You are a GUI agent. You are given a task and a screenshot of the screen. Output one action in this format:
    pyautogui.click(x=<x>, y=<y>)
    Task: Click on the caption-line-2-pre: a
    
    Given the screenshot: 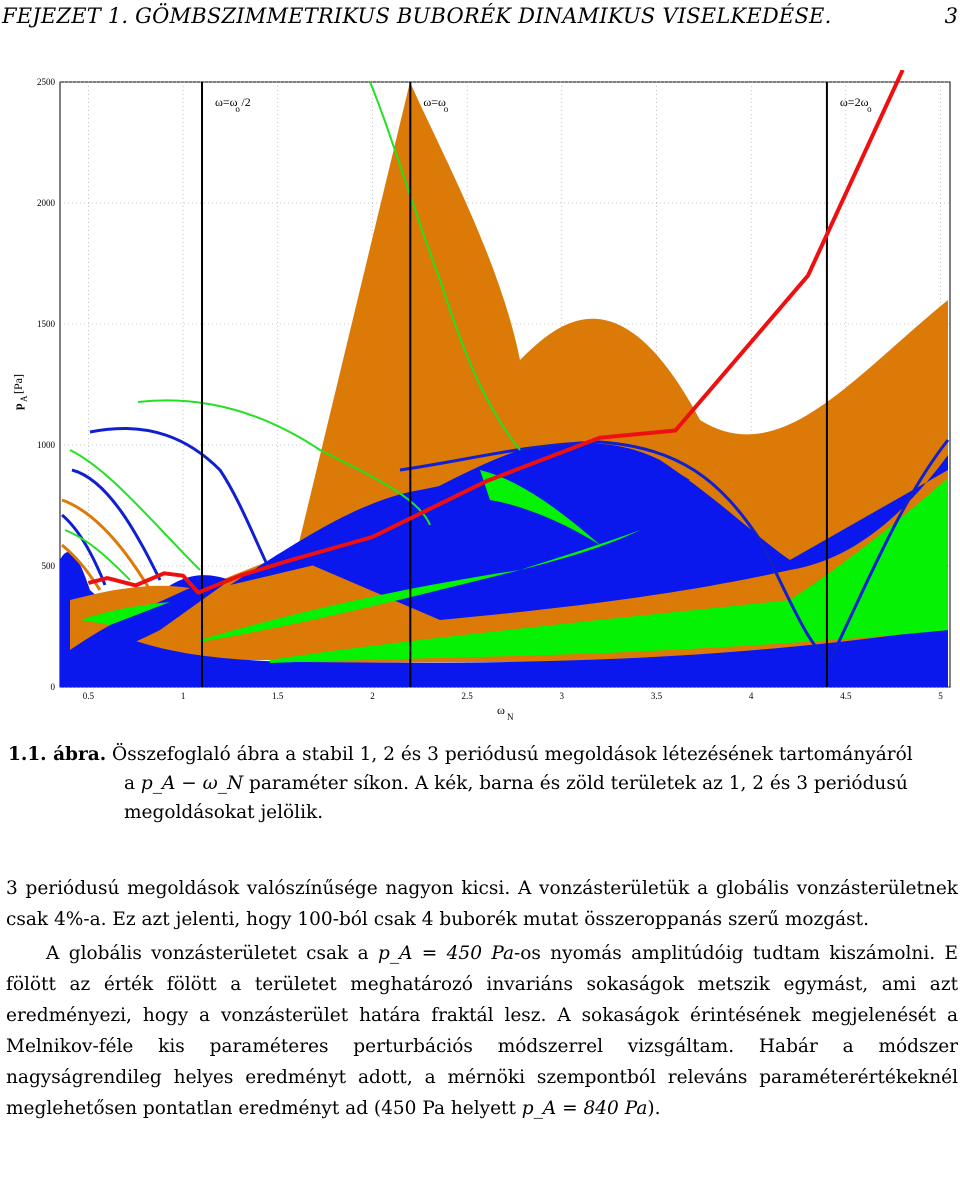 What is the action you would take?
    pyautogui.click(x=132, y=783)
    